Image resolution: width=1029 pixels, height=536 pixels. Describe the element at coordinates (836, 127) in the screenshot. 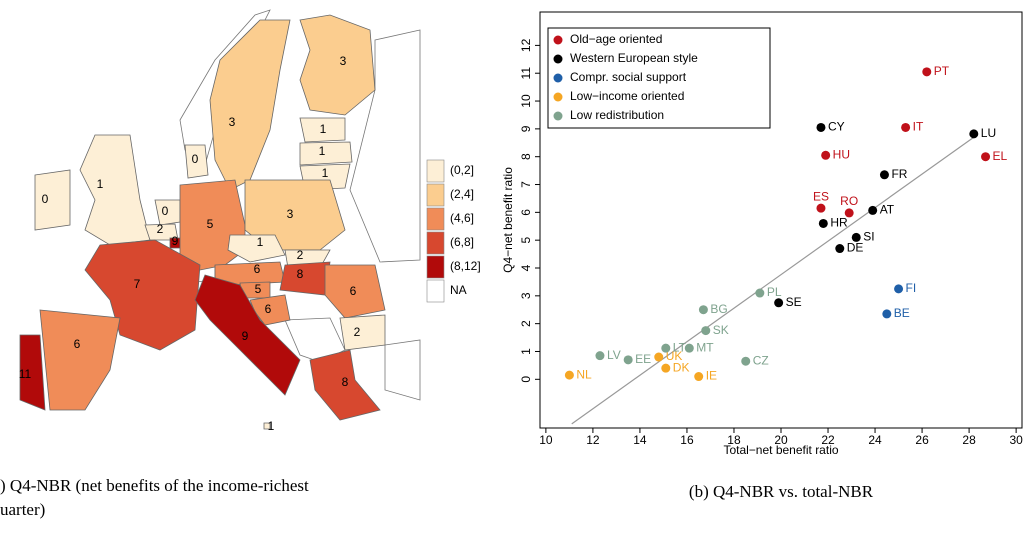

I see `point-label: CY` at that location.